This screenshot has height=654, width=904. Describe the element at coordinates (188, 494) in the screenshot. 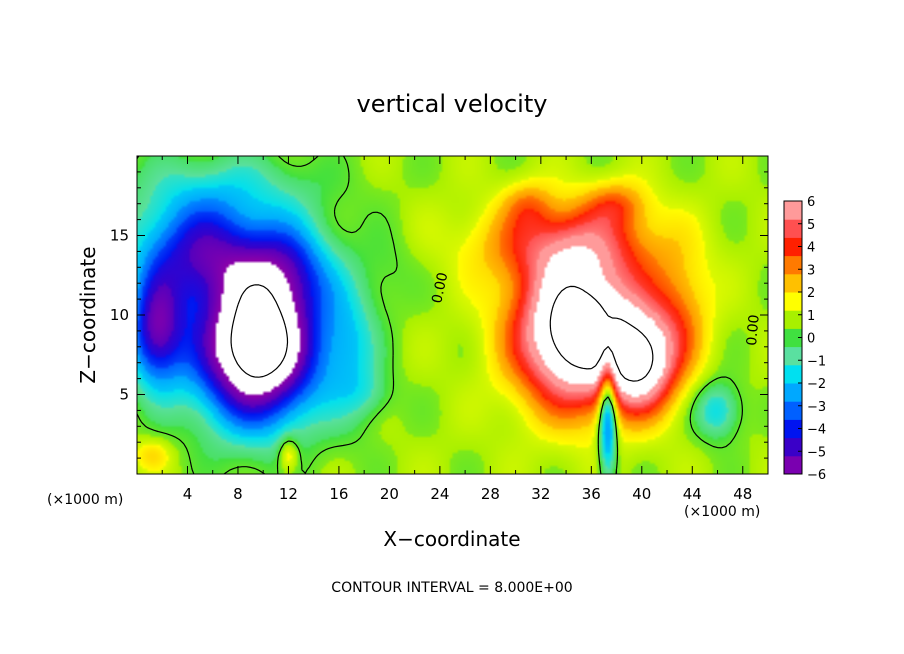

I see `x-tick-label: 4` at that location.